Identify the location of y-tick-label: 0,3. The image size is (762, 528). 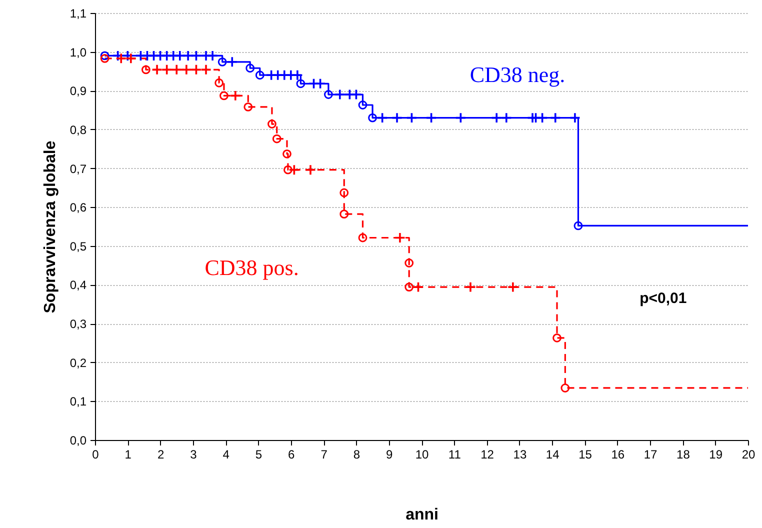
(78, 324).